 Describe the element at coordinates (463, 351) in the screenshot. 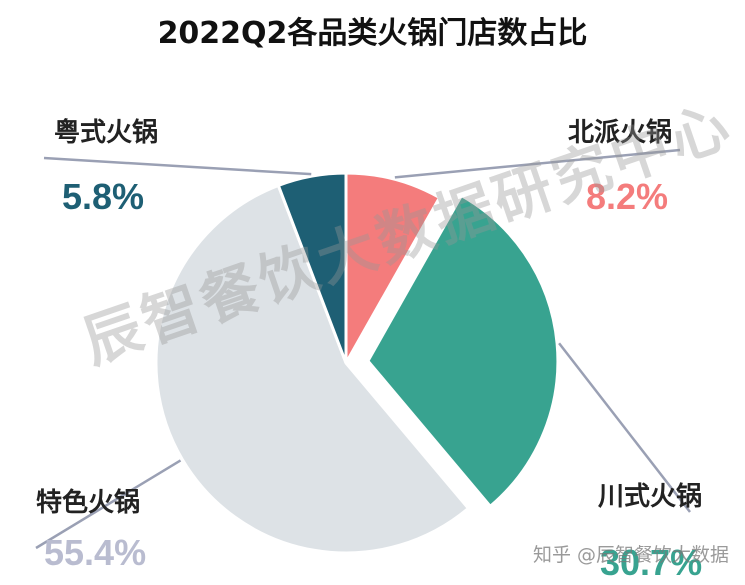

I see `slice-sichuan` at that location.